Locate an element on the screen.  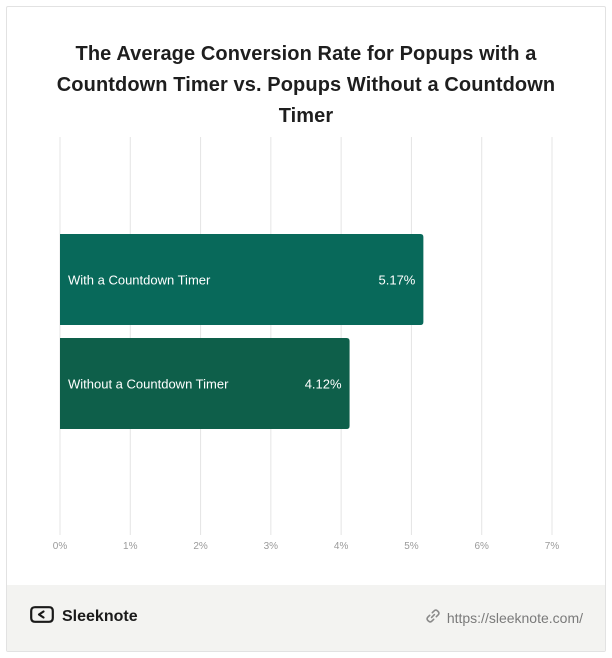
x-tick-label: 1% is located at coordinates (130, 546).